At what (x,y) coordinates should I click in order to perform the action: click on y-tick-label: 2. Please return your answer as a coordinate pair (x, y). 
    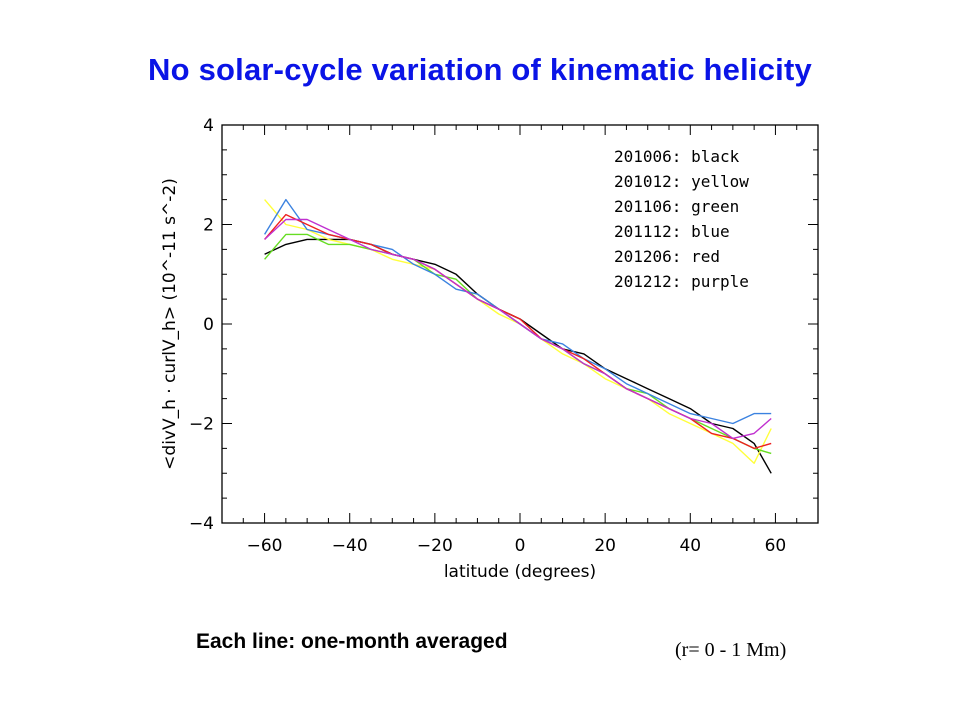
    Looking at the image, I should click on (208, 226).